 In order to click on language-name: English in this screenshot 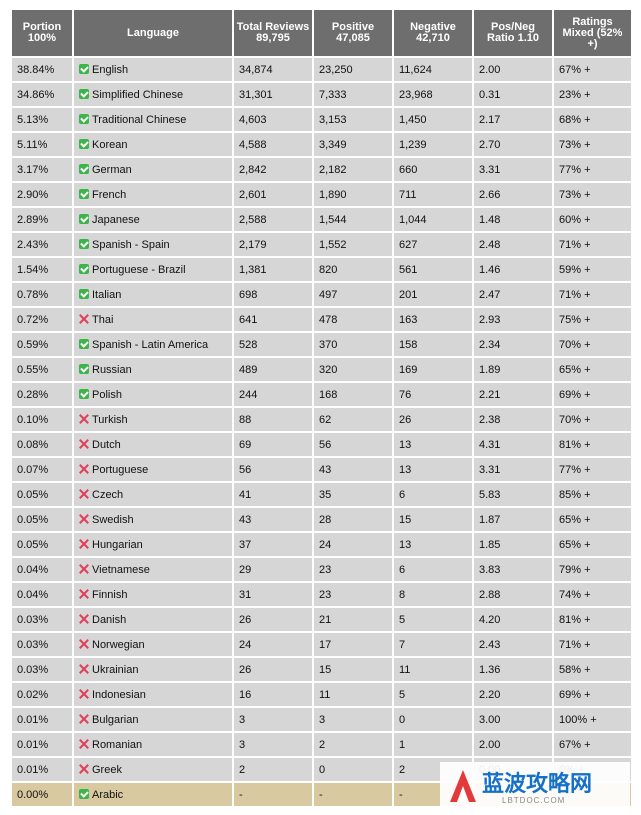, I will do `click(110, 69)`.